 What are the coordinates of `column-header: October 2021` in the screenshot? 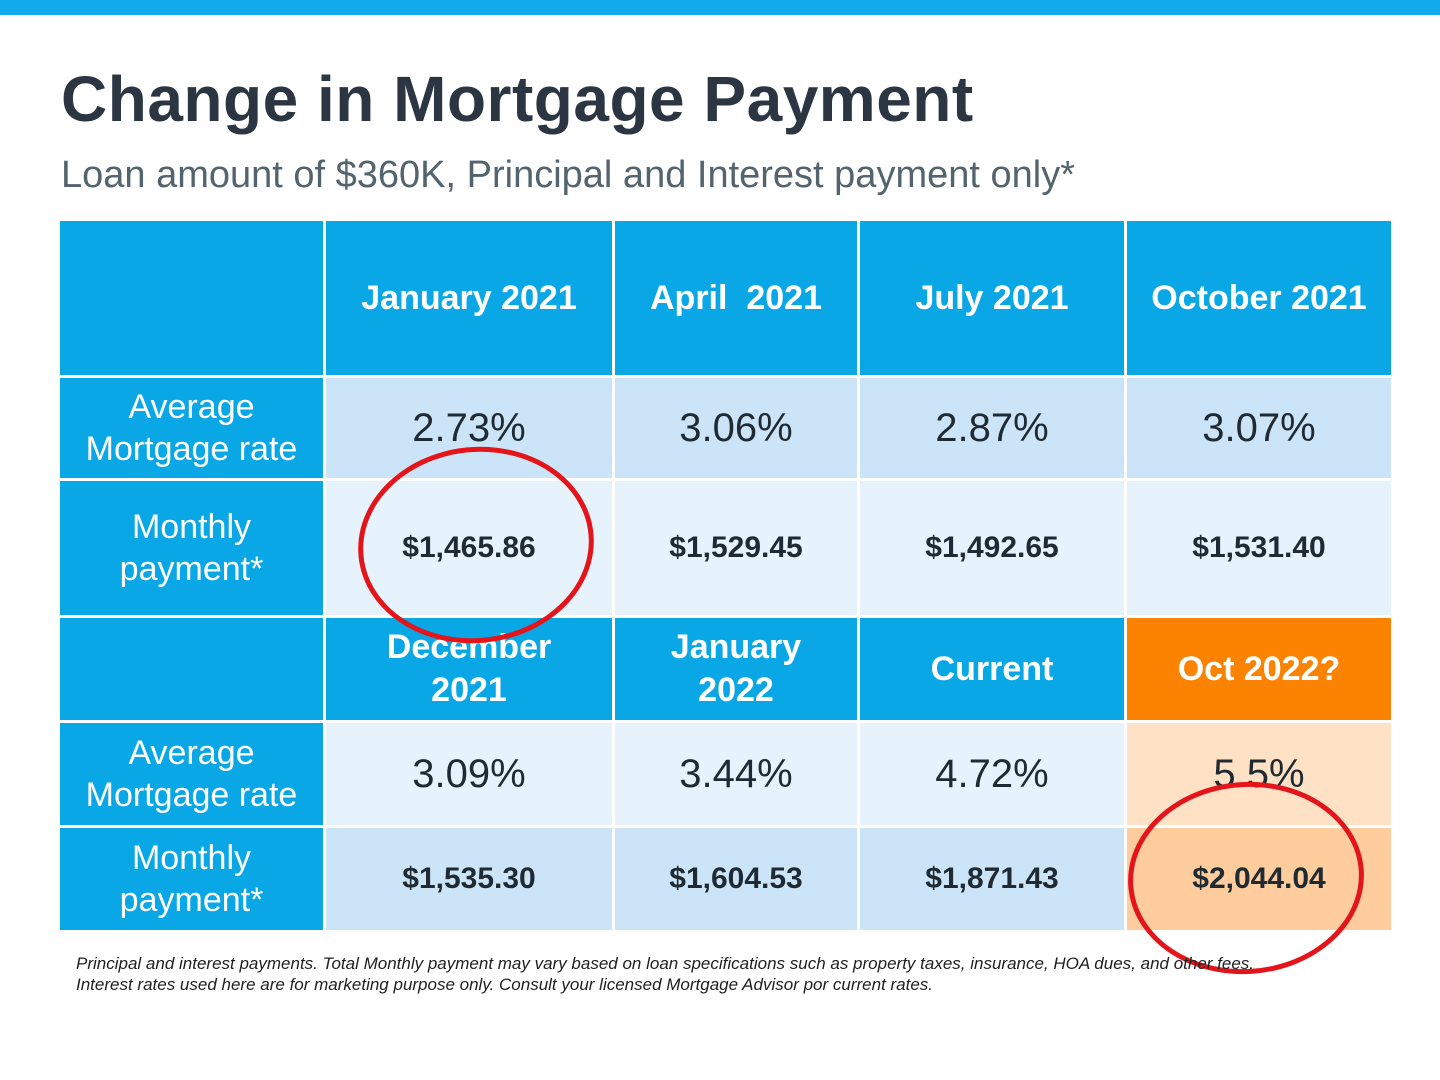 It's located at (1259, 298).